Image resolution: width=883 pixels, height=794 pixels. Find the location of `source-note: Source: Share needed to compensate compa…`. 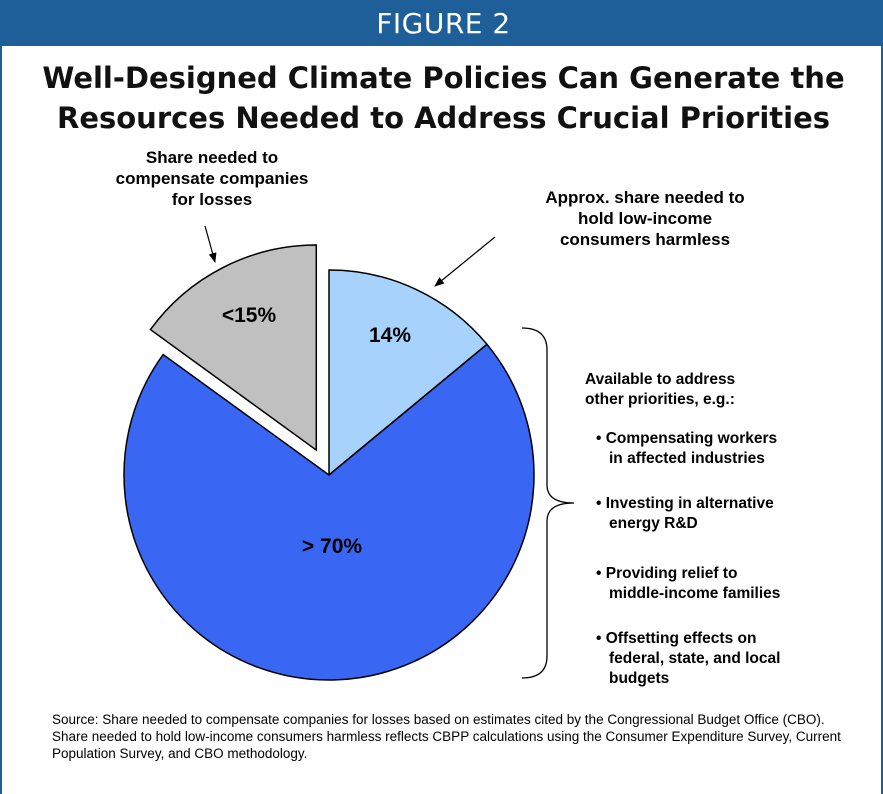

source-note: Source: Share needed to compensate compa… is located at coordinates (446, 736).